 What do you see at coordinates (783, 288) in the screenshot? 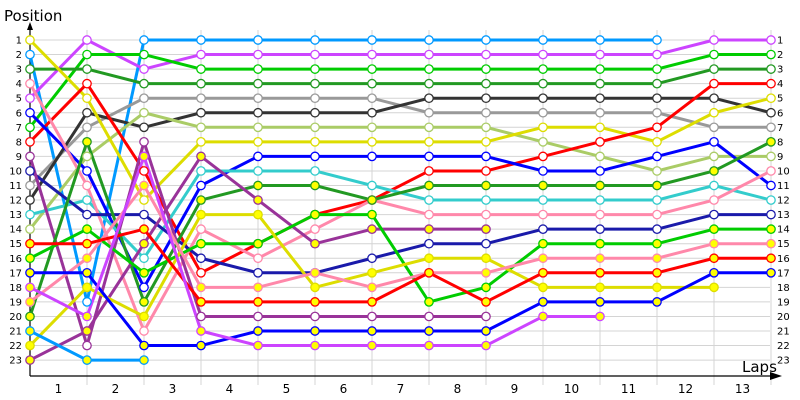
I see `y-tick-label-right: 18` at bounding box center [783, 288].